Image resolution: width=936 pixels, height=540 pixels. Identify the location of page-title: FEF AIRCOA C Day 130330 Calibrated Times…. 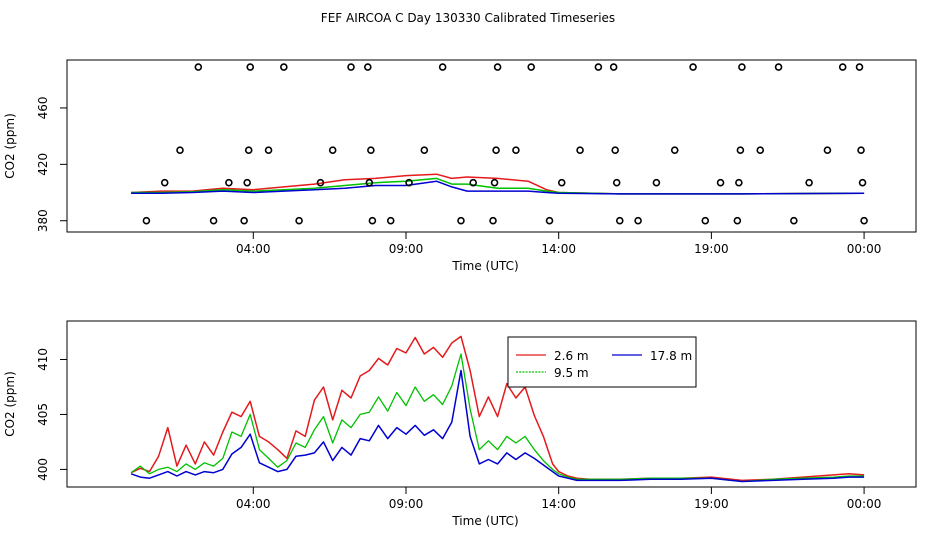
(468, 18).